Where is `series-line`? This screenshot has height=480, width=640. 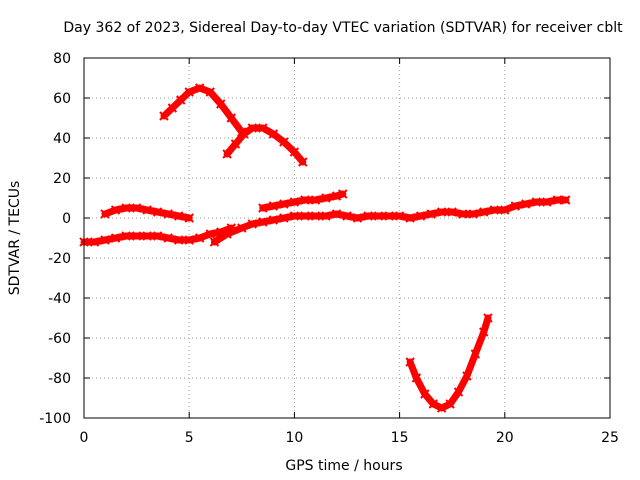 series-line is located at coordinates (390, 221).